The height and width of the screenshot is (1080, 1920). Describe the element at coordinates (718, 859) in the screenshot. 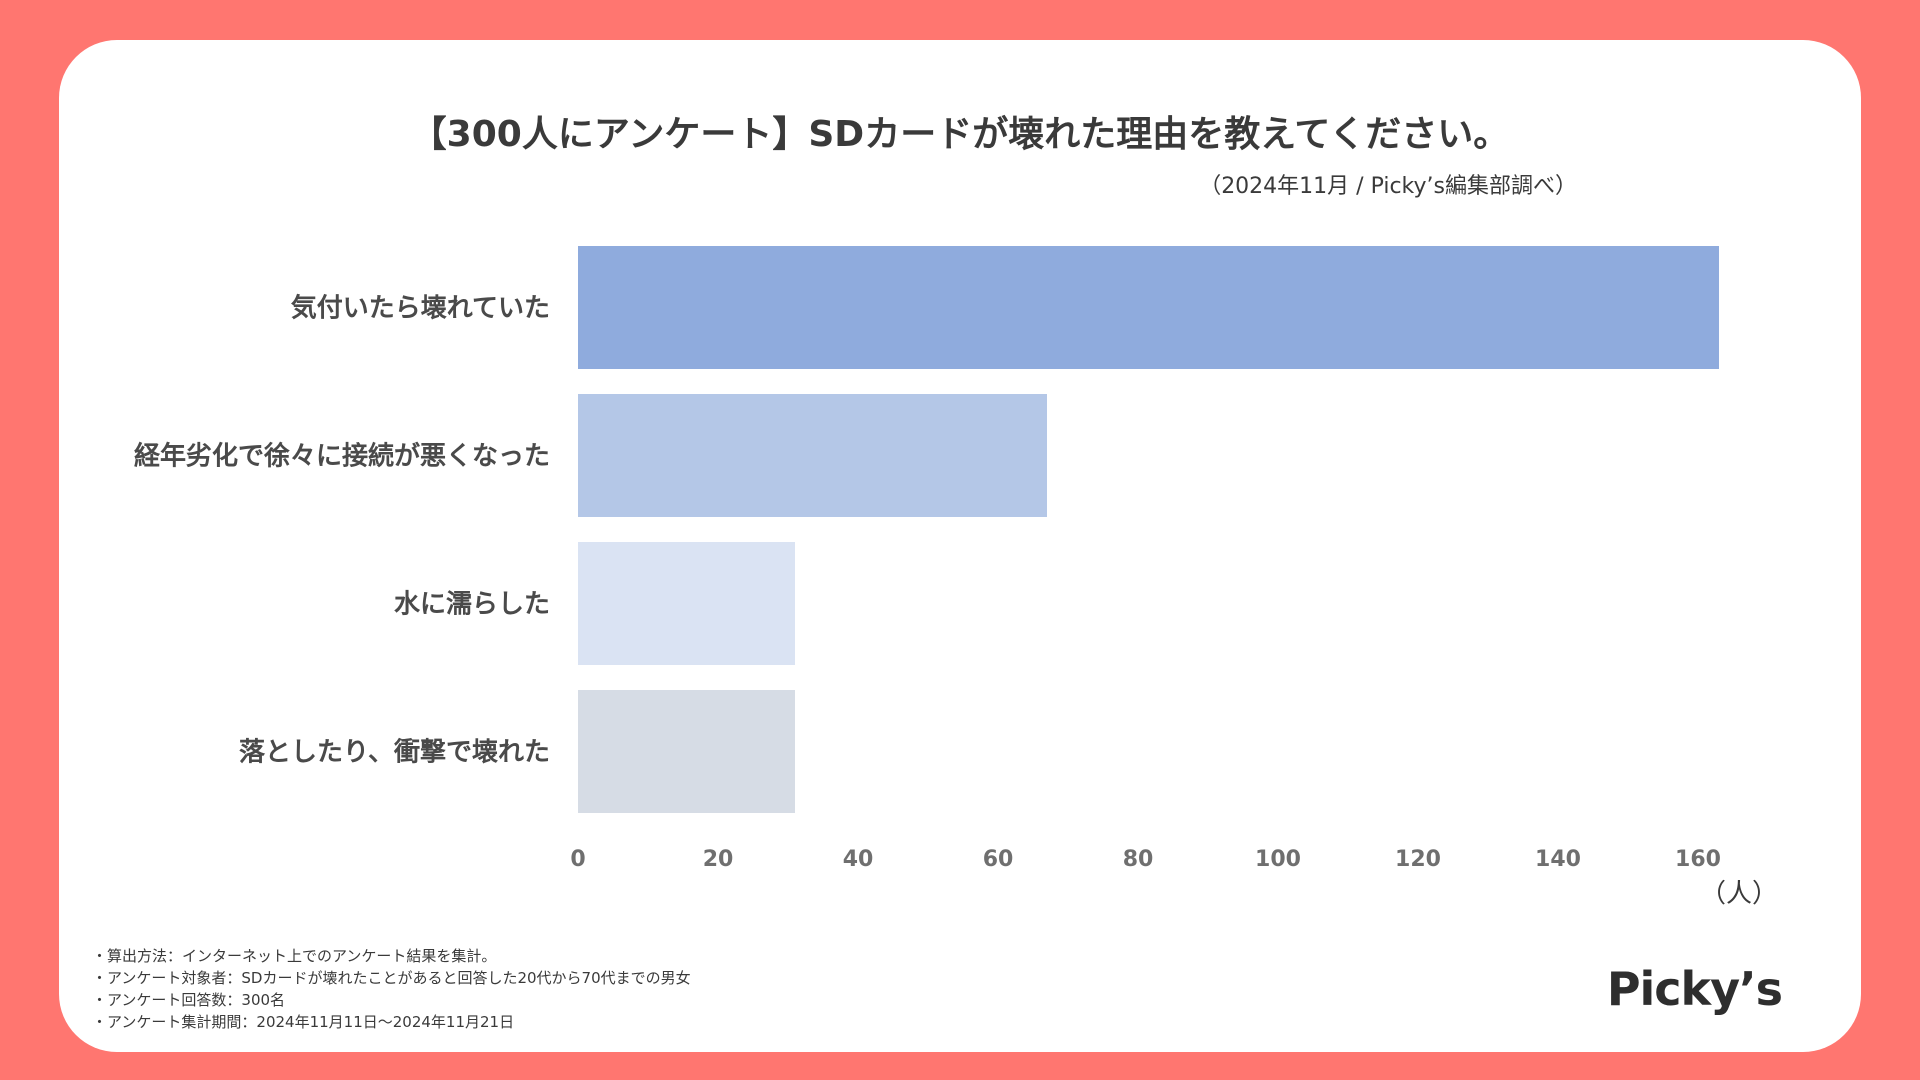

I see `x-tick-label-20: 20` at that location.